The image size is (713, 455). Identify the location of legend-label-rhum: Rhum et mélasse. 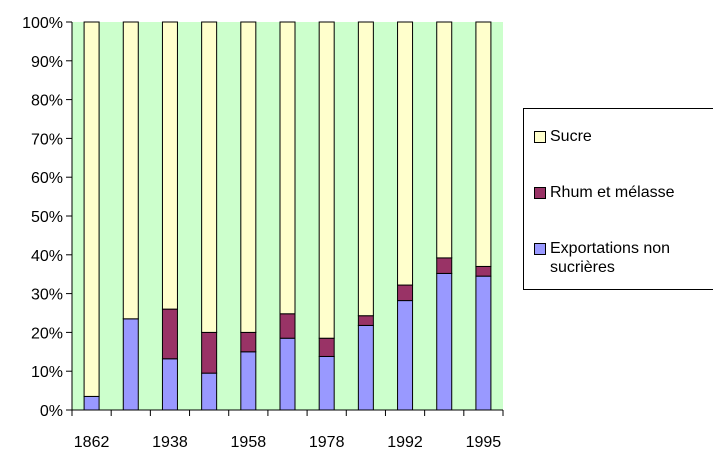
(612, 192).